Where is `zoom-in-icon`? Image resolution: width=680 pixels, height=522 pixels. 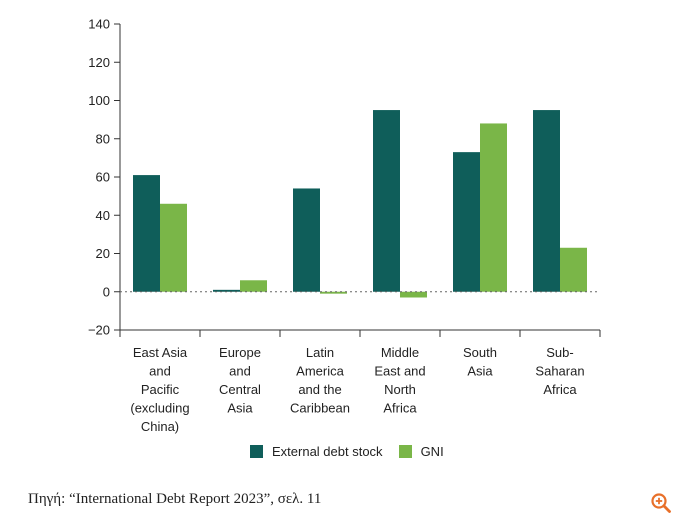
zoom-in-icon is located at coordinates (661, 503).